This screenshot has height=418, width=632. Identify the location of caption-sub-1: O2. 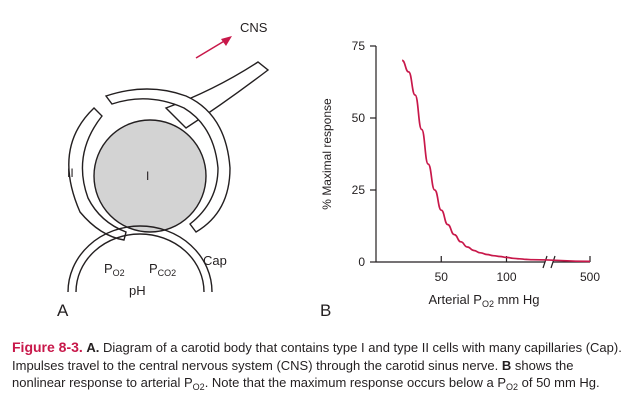
(198, 387).